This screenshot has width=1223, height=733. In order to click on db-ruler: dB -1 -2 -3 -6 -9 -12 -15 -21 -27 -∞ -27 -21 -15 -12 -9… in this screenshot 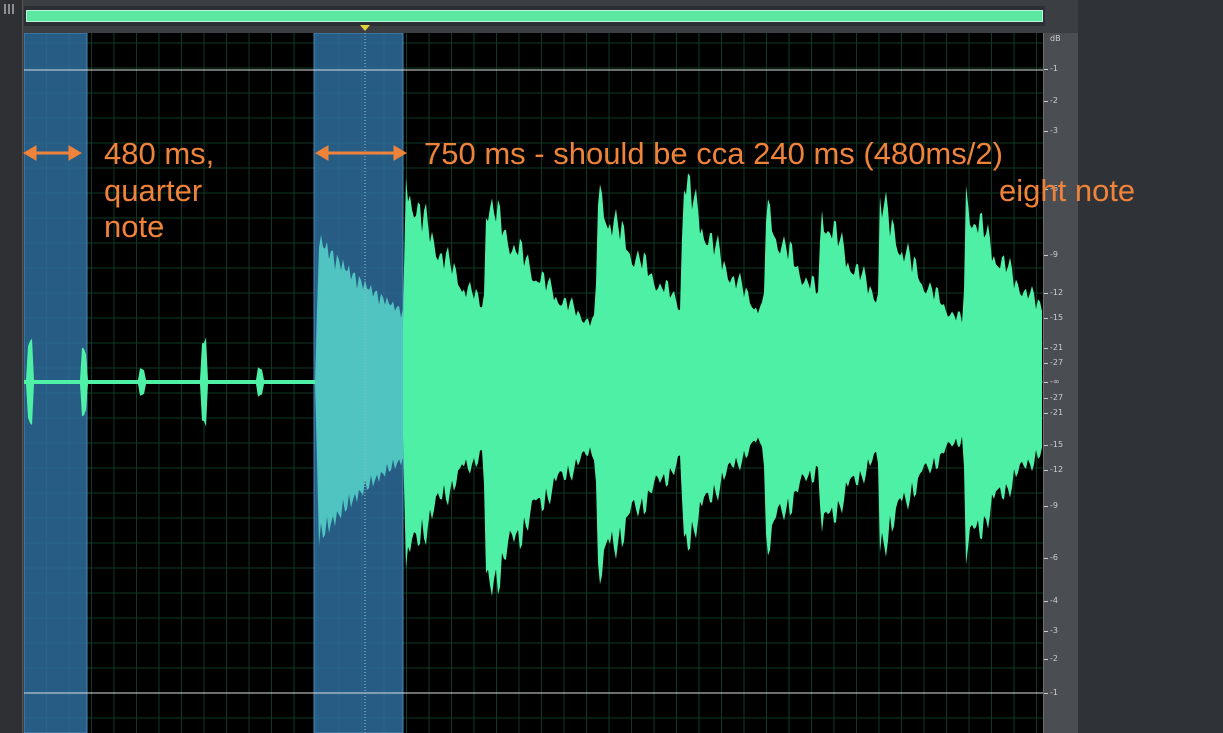, I will do `click(1060, 383)`.